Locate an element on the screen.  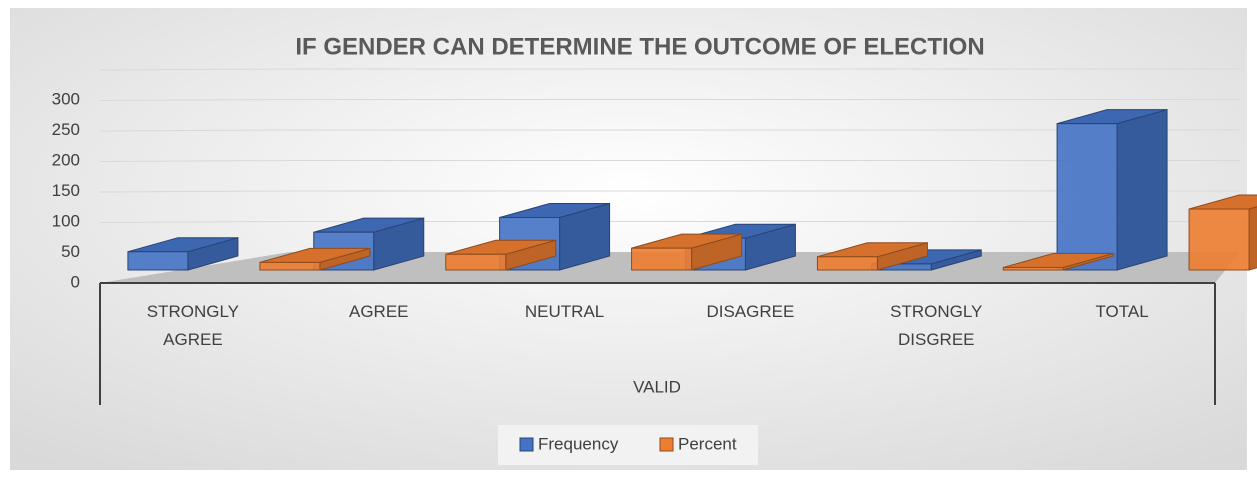
bar-side is located at coordinates (1142, 189).